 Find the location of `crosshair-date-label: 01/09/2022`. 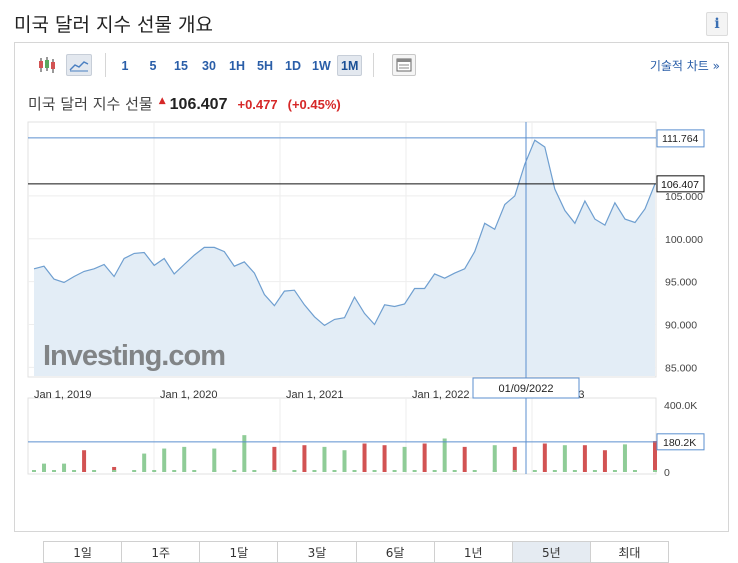

crosshair-date-label: 01/09/2022 is located at coordinates (525, 389).